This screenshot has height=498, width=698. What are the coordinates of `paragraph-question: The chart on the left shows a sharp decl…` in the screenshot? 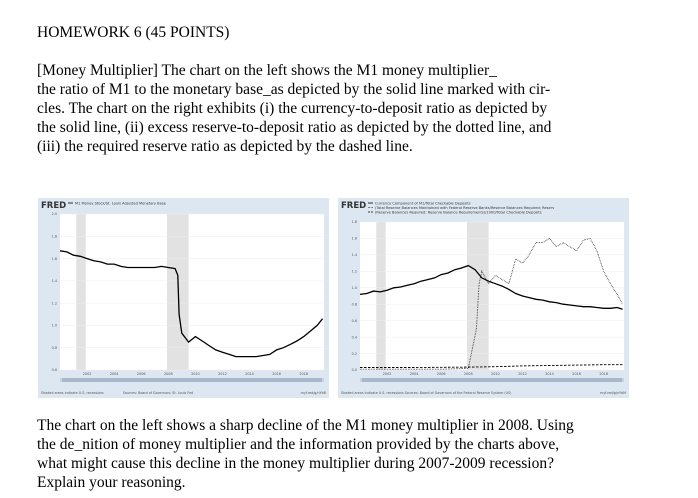 It's located at (357, 454).